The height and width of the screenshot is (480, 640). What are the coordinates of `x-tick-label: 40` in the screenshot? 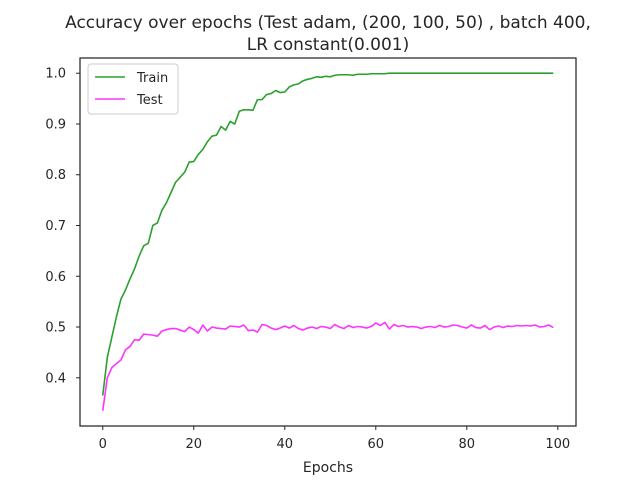 It's located at (284, 444).